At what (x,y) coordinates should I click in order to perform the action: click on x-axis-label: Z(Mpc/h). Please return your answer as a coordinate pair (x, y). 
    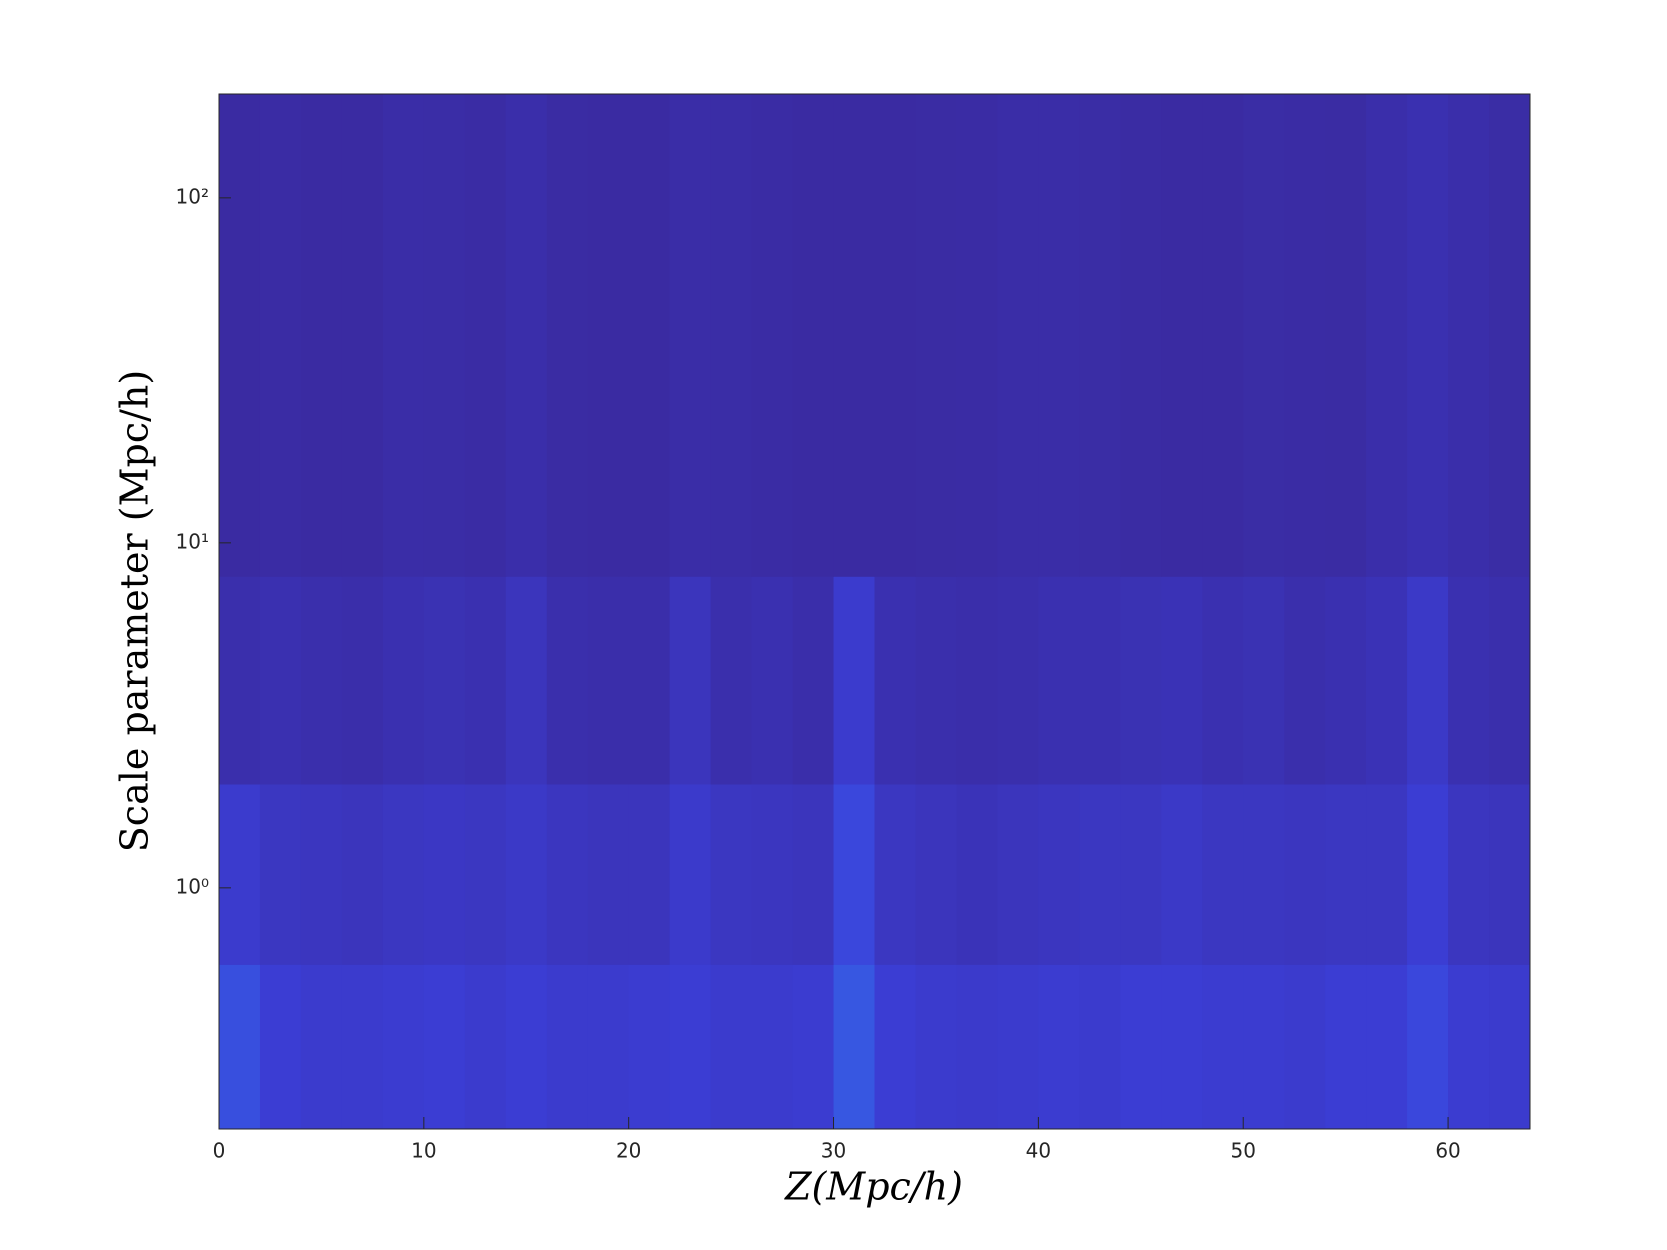
    Looking at the image, I should click on (873, 1187).